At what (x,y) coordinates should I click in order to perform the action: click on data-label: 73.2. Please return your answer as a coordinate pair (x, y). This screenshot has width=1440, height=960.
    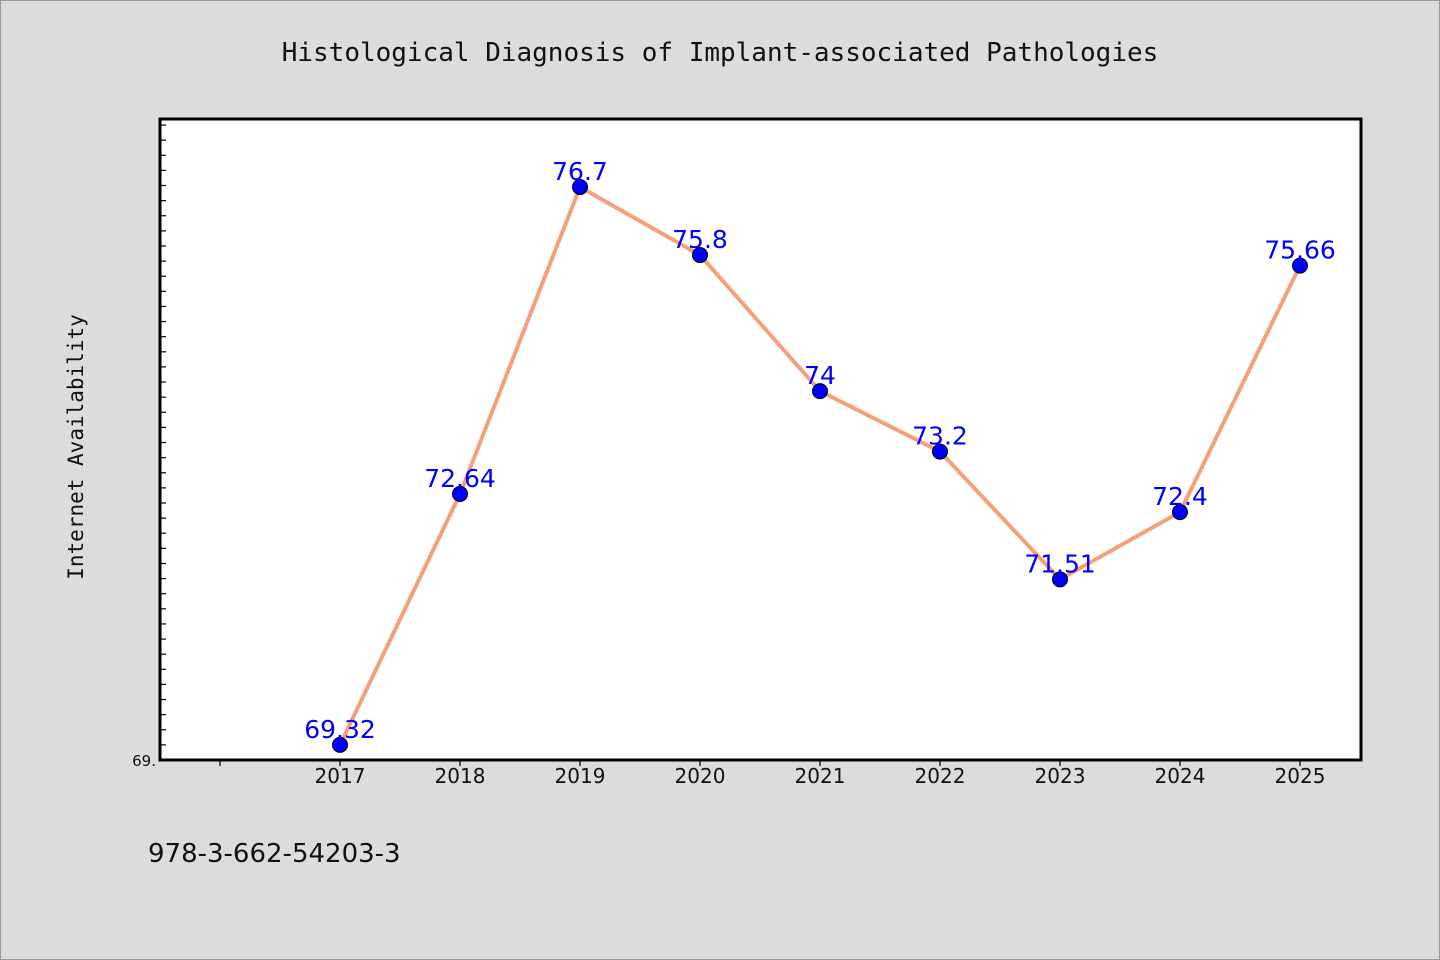
    Looking at the image, I should click on (940, 436).